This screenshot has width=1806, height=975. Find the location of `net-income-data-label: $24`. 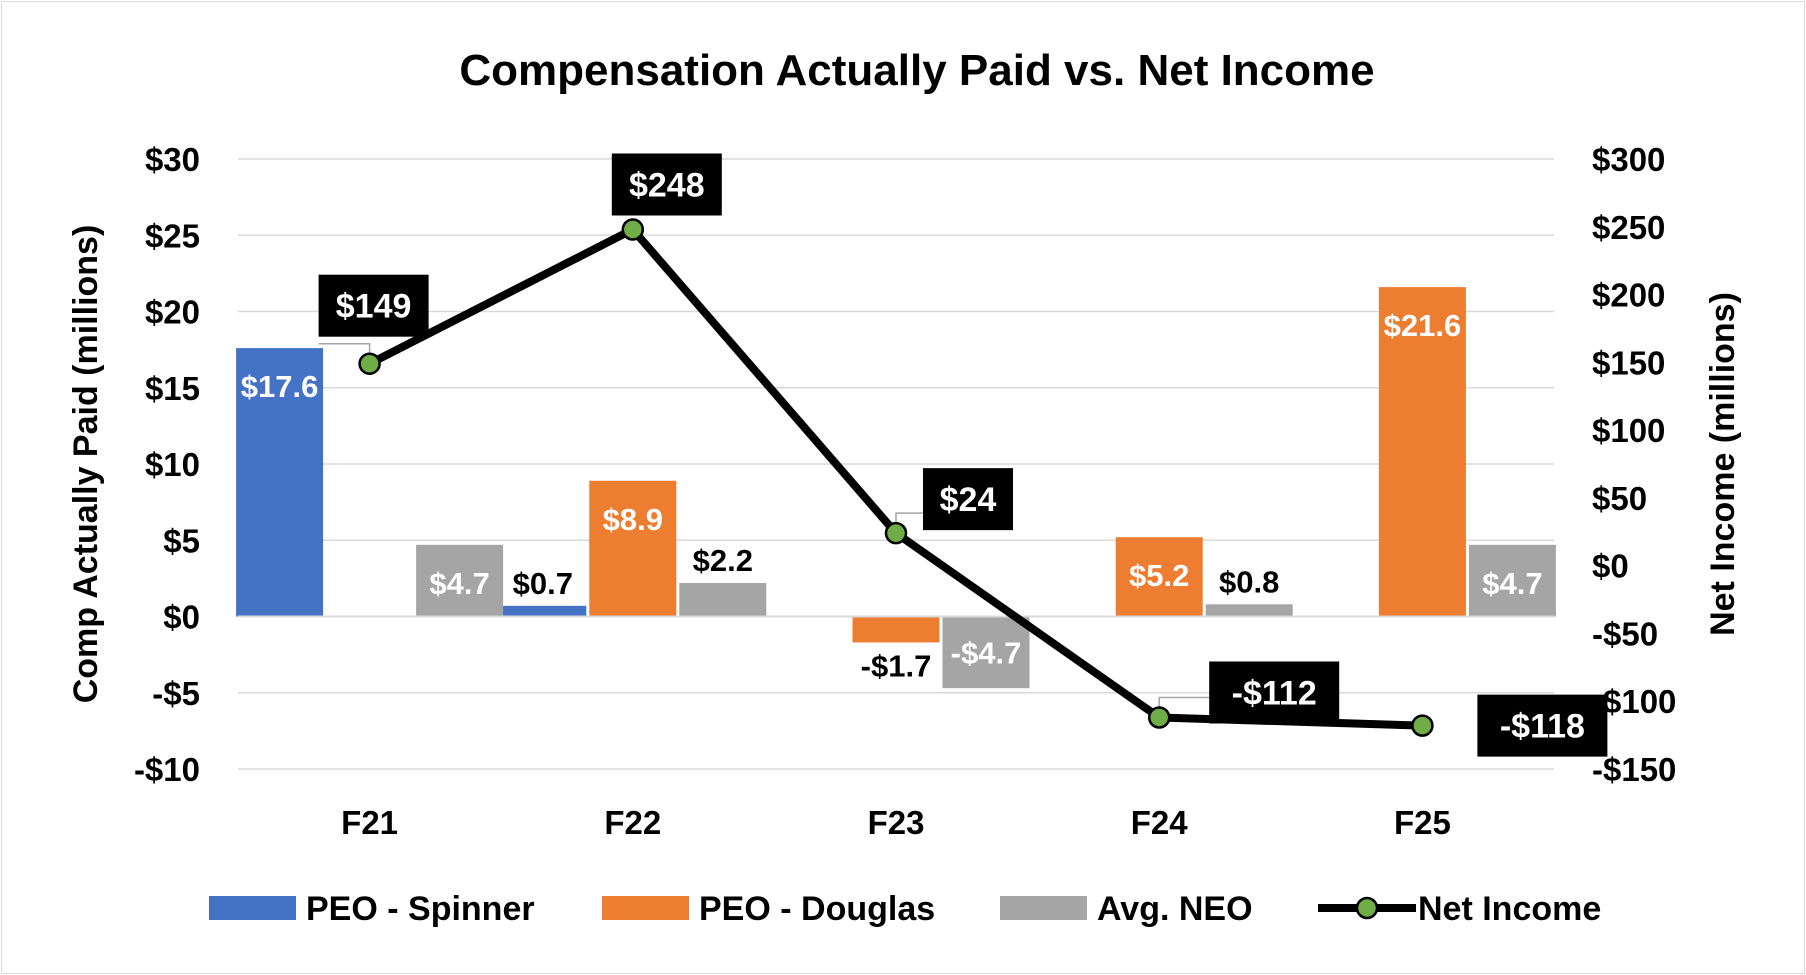

net-income-data-label: $24 is located at coordinates (968, 500).